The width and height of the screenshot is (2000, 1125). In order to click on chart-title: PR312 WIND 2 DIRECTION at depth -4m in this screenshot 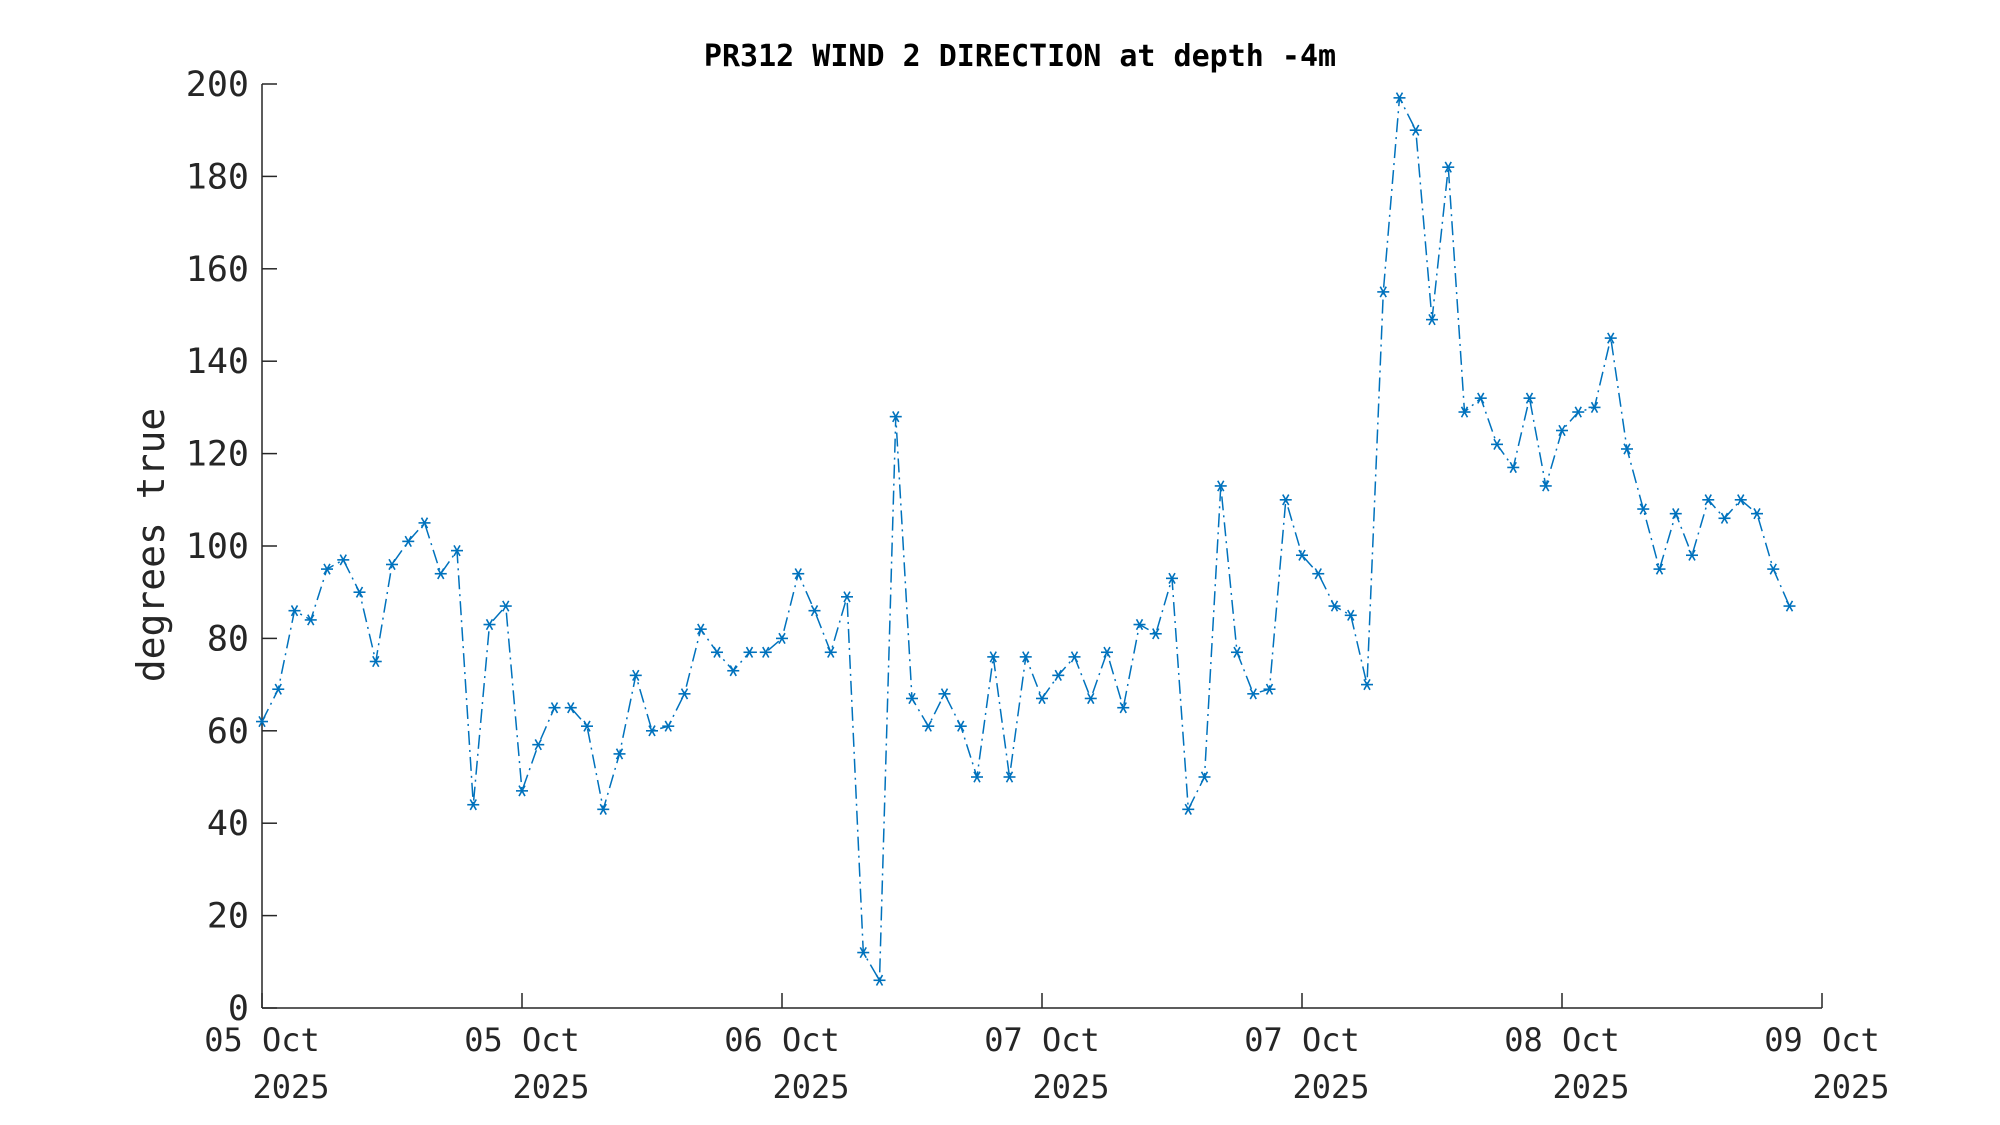, I will do `click(1020, 56)`.